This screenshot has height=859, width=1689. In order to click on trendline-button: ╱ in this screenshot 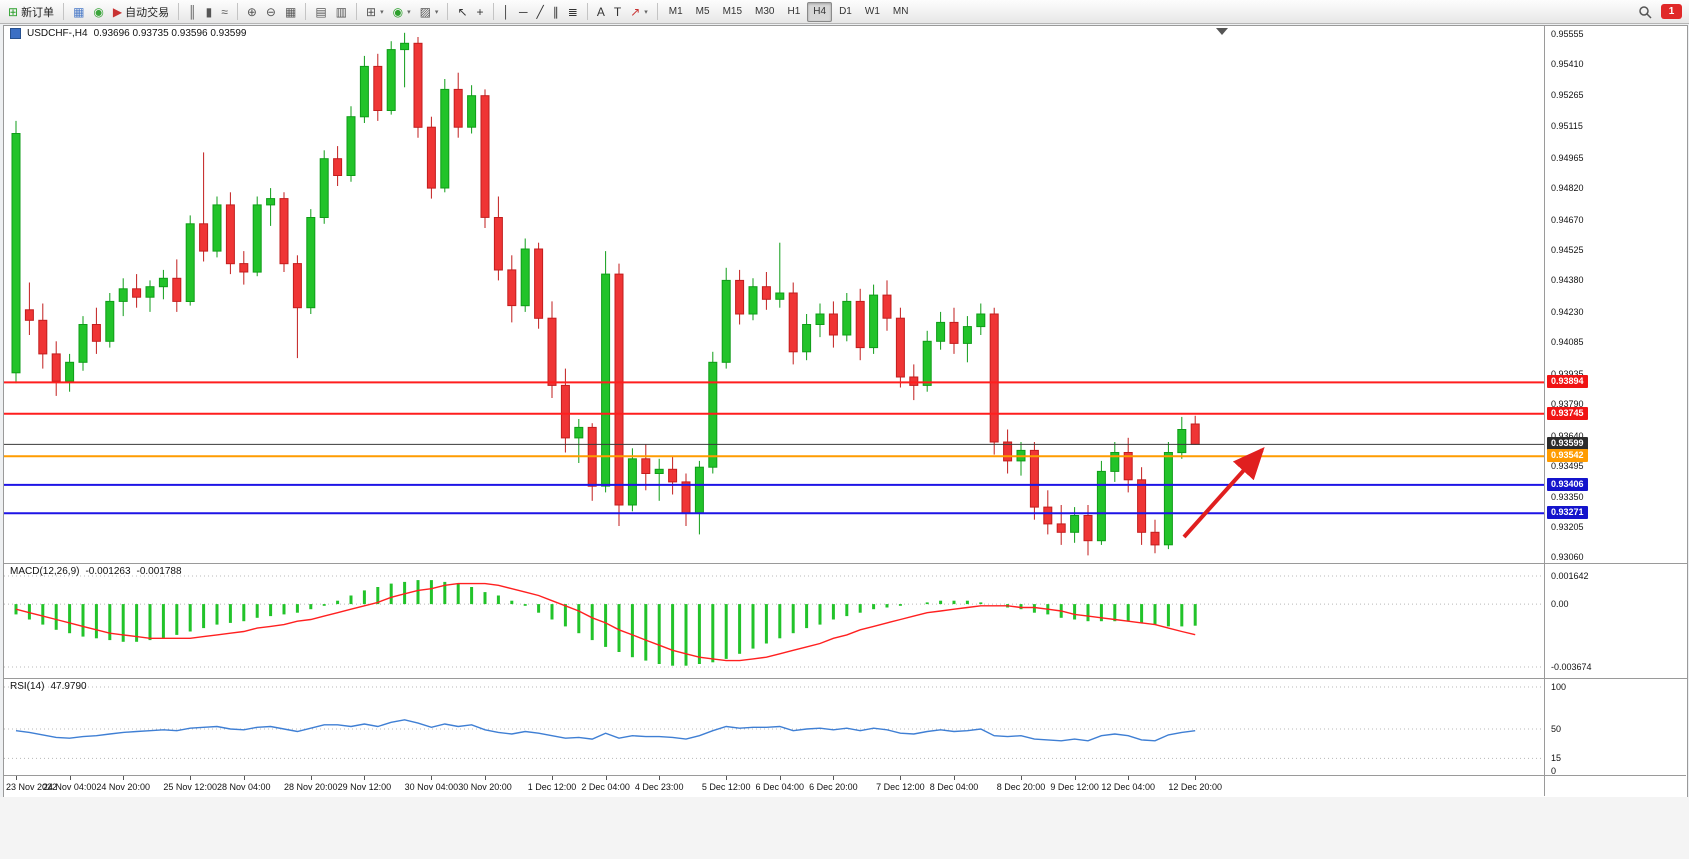, I will do `click(540, 12)`.